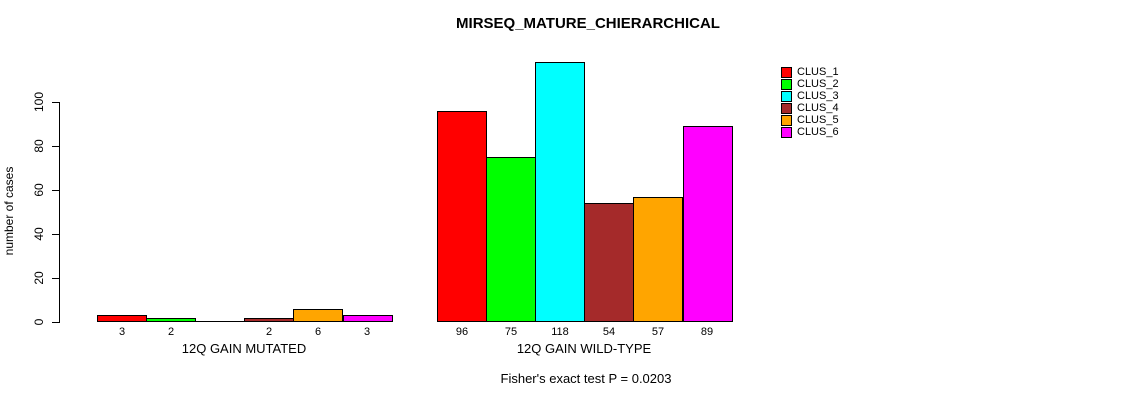  Describe the element at coordinates (511, 239) in the screenshot. I see `bar-clus_2-wild-type` at that location.